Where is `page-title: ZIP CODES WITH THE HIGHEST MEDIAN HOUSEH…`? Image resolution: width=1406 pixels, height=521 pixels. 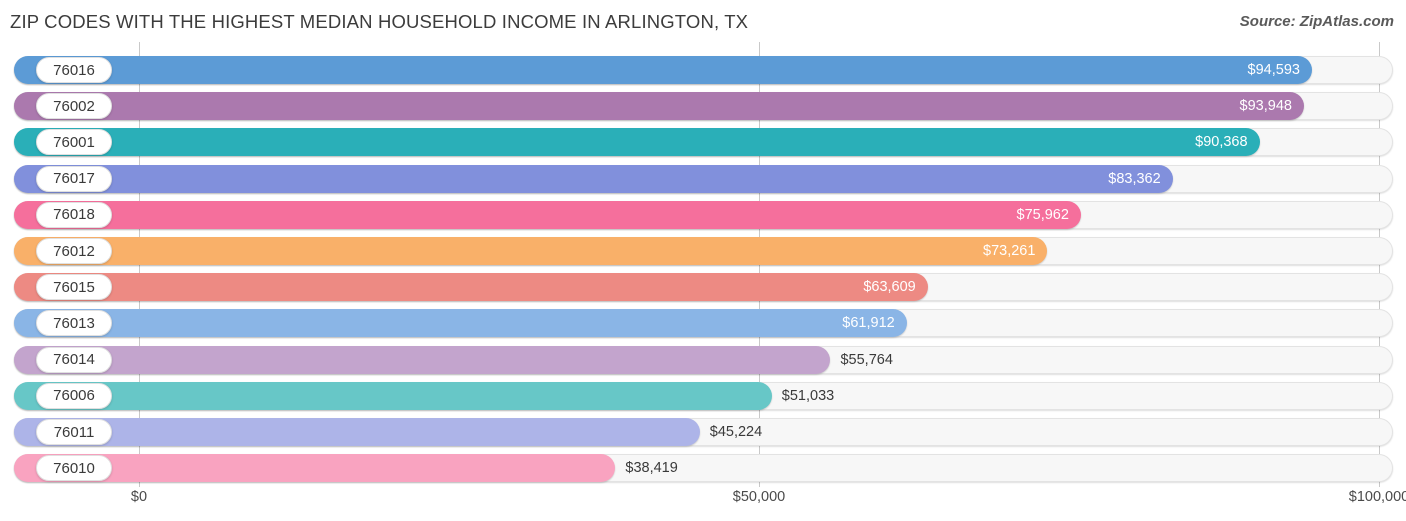 page-title: ZIP CODES WITH THE HIGHEST MEDIAN HOUSEH… is located at coordinates (379, 21).